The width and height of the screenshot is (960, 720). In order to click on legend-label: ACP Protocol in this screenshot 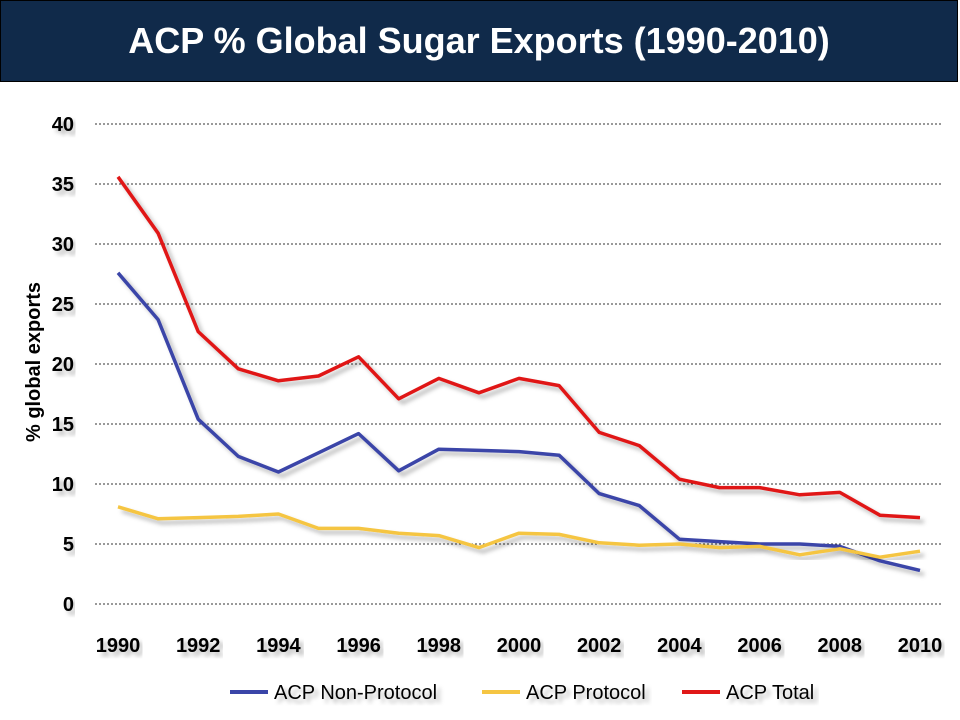, I will do `click(586, 693)`.